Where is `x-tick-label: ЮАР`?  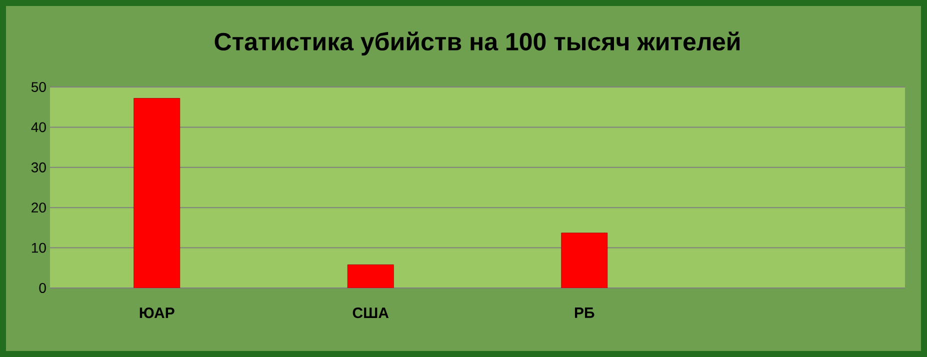
x-tick-label: ЮАР is located at coordinates (157, 313).